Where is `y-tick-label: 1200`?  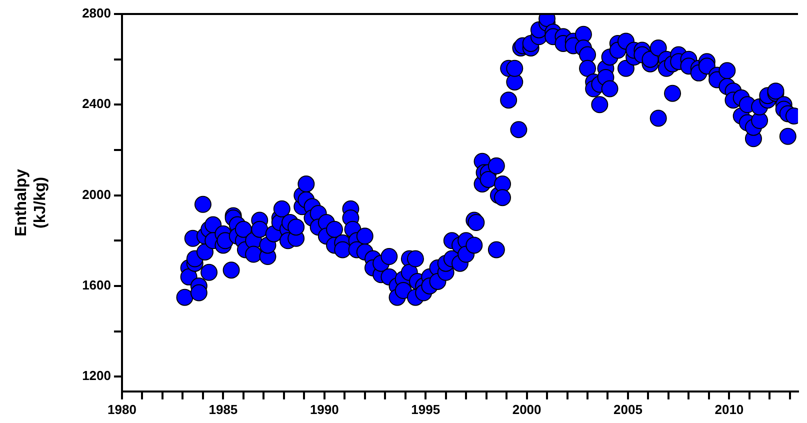 y-tick-label: 1200 is located at coordinates (96, 376).